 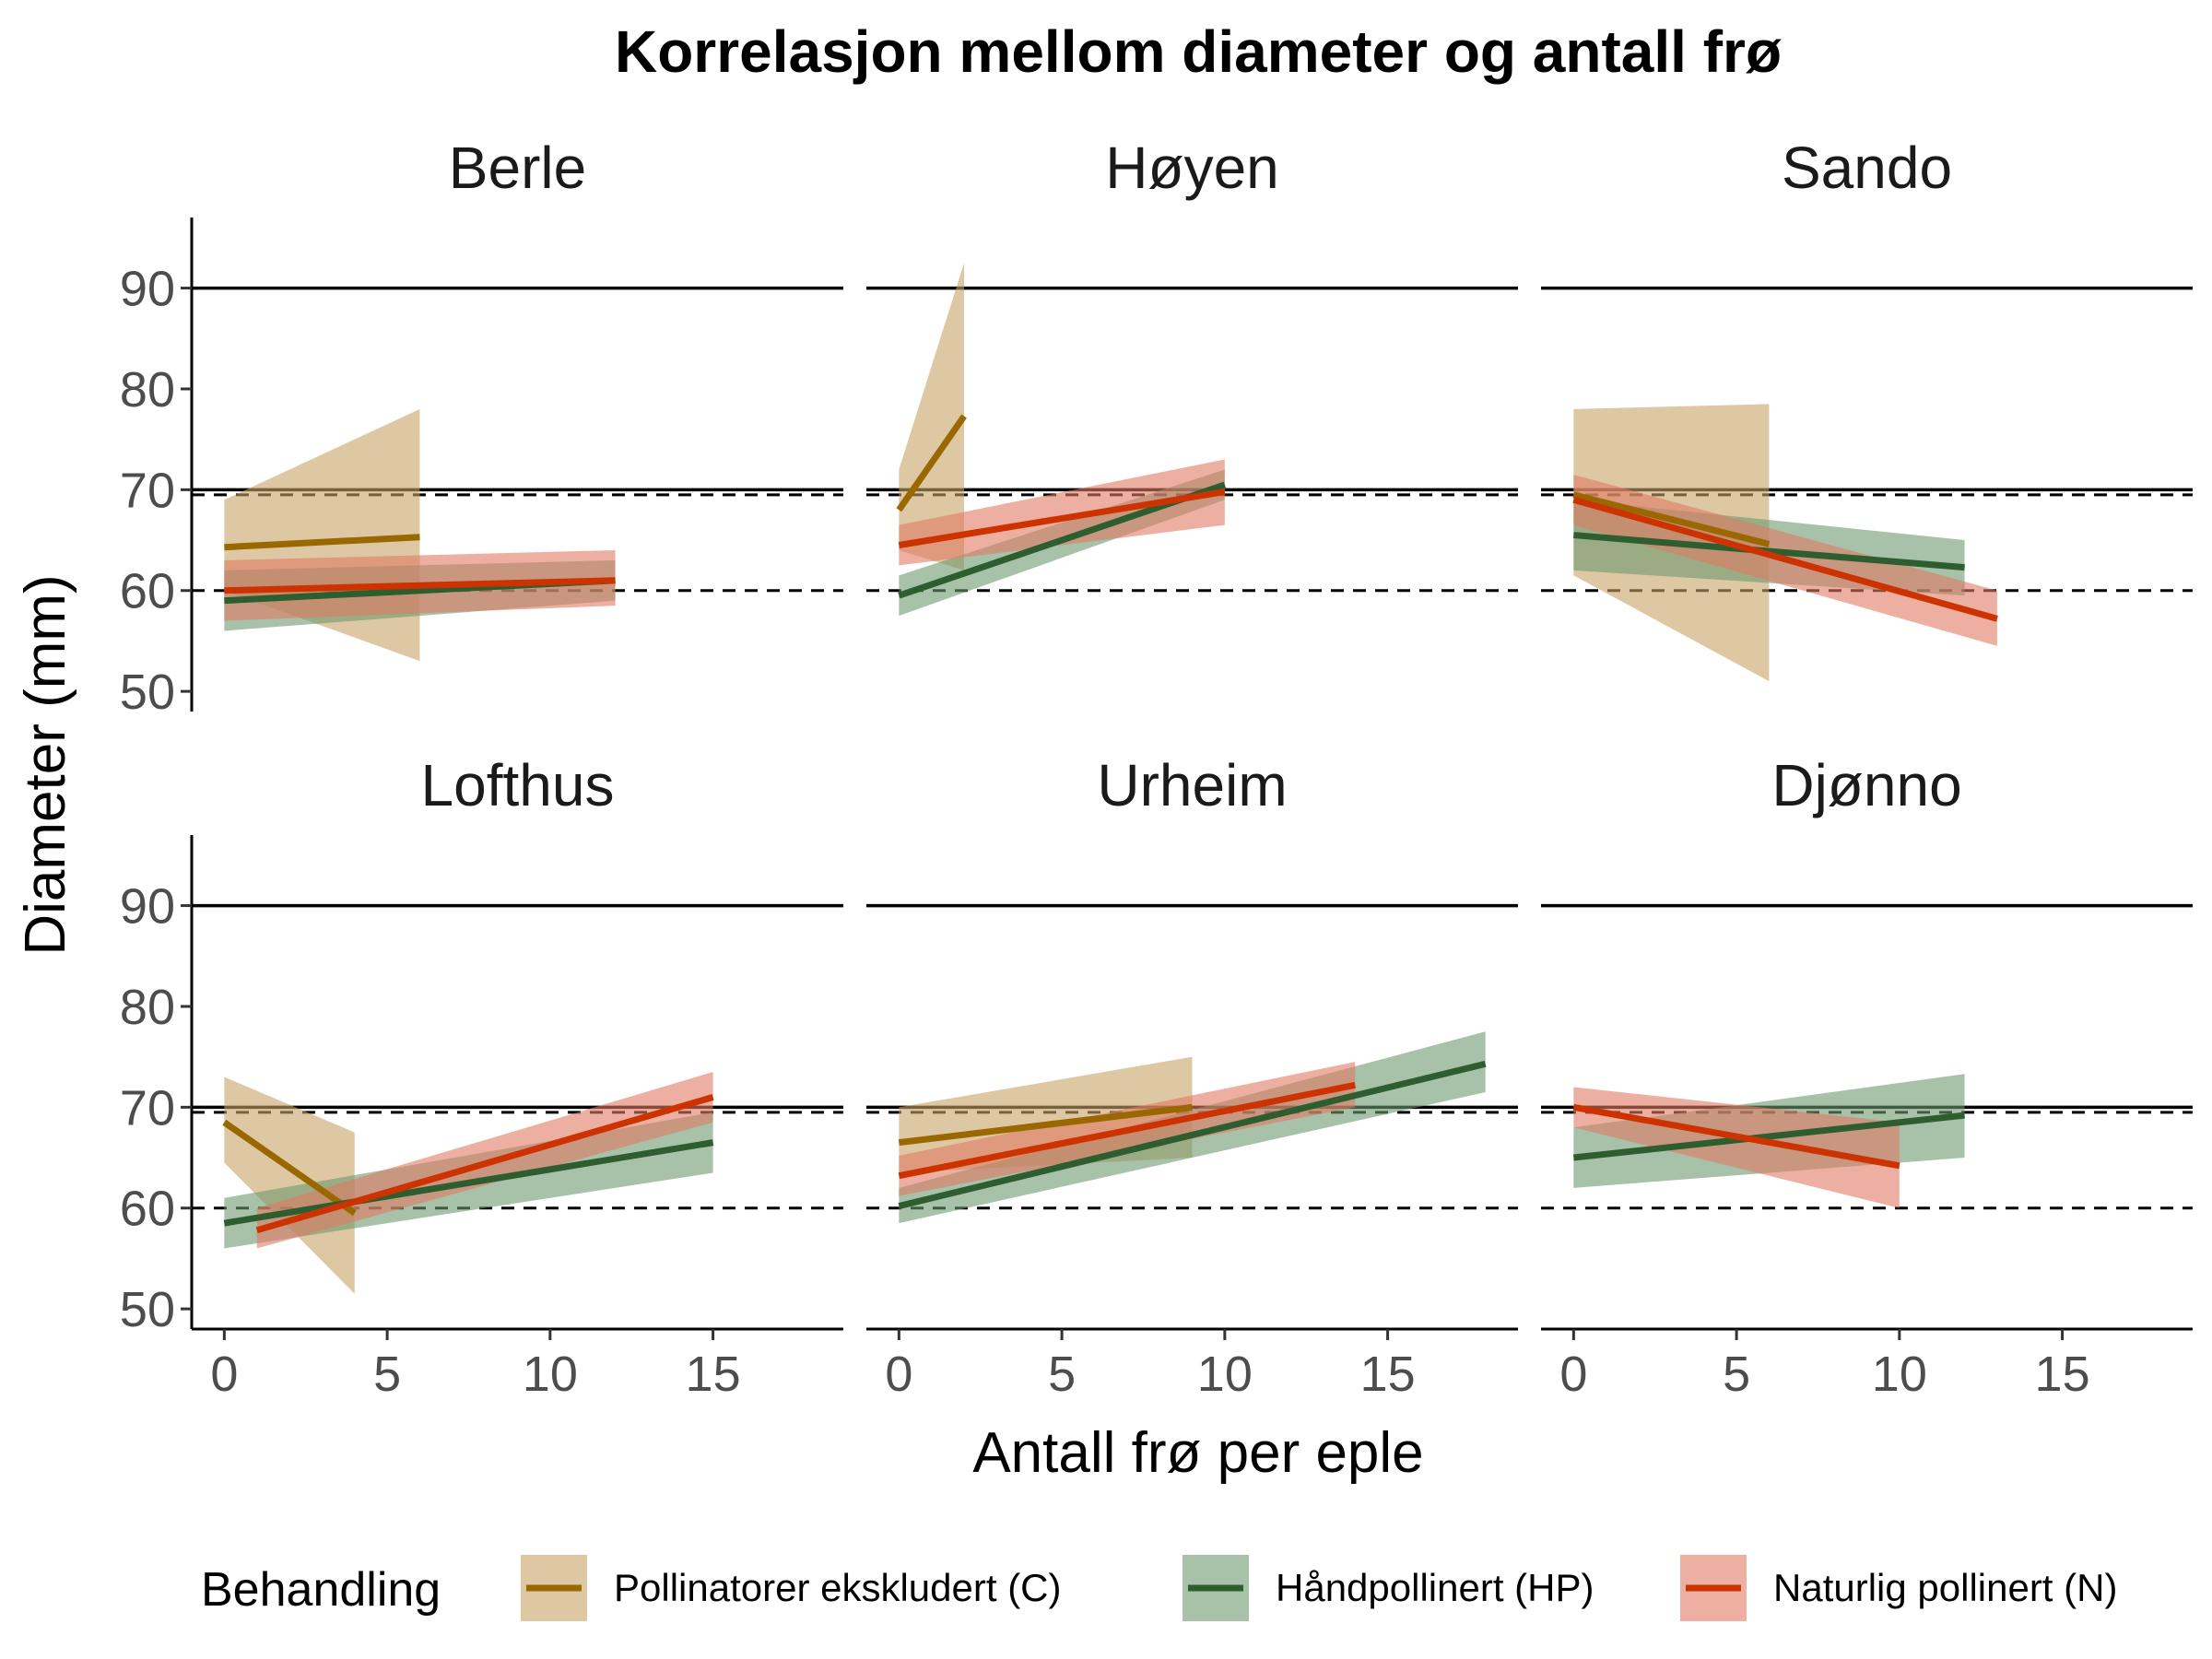 What do you see at coordinates (1192, 168) in the screenshot?
I see `panel-title-hoyen: Høyen` at bounding box center [1192, 168].